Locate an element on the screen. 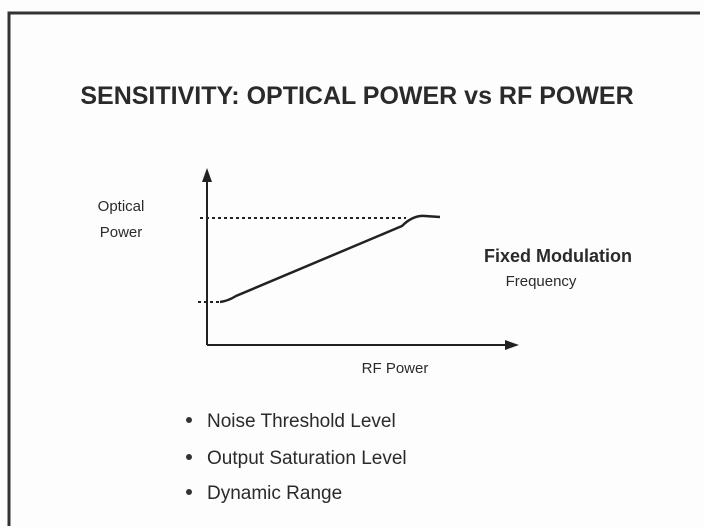 The image size is (704, 529). bullet: Output Saturation Level is located at coordinates (307, 458).